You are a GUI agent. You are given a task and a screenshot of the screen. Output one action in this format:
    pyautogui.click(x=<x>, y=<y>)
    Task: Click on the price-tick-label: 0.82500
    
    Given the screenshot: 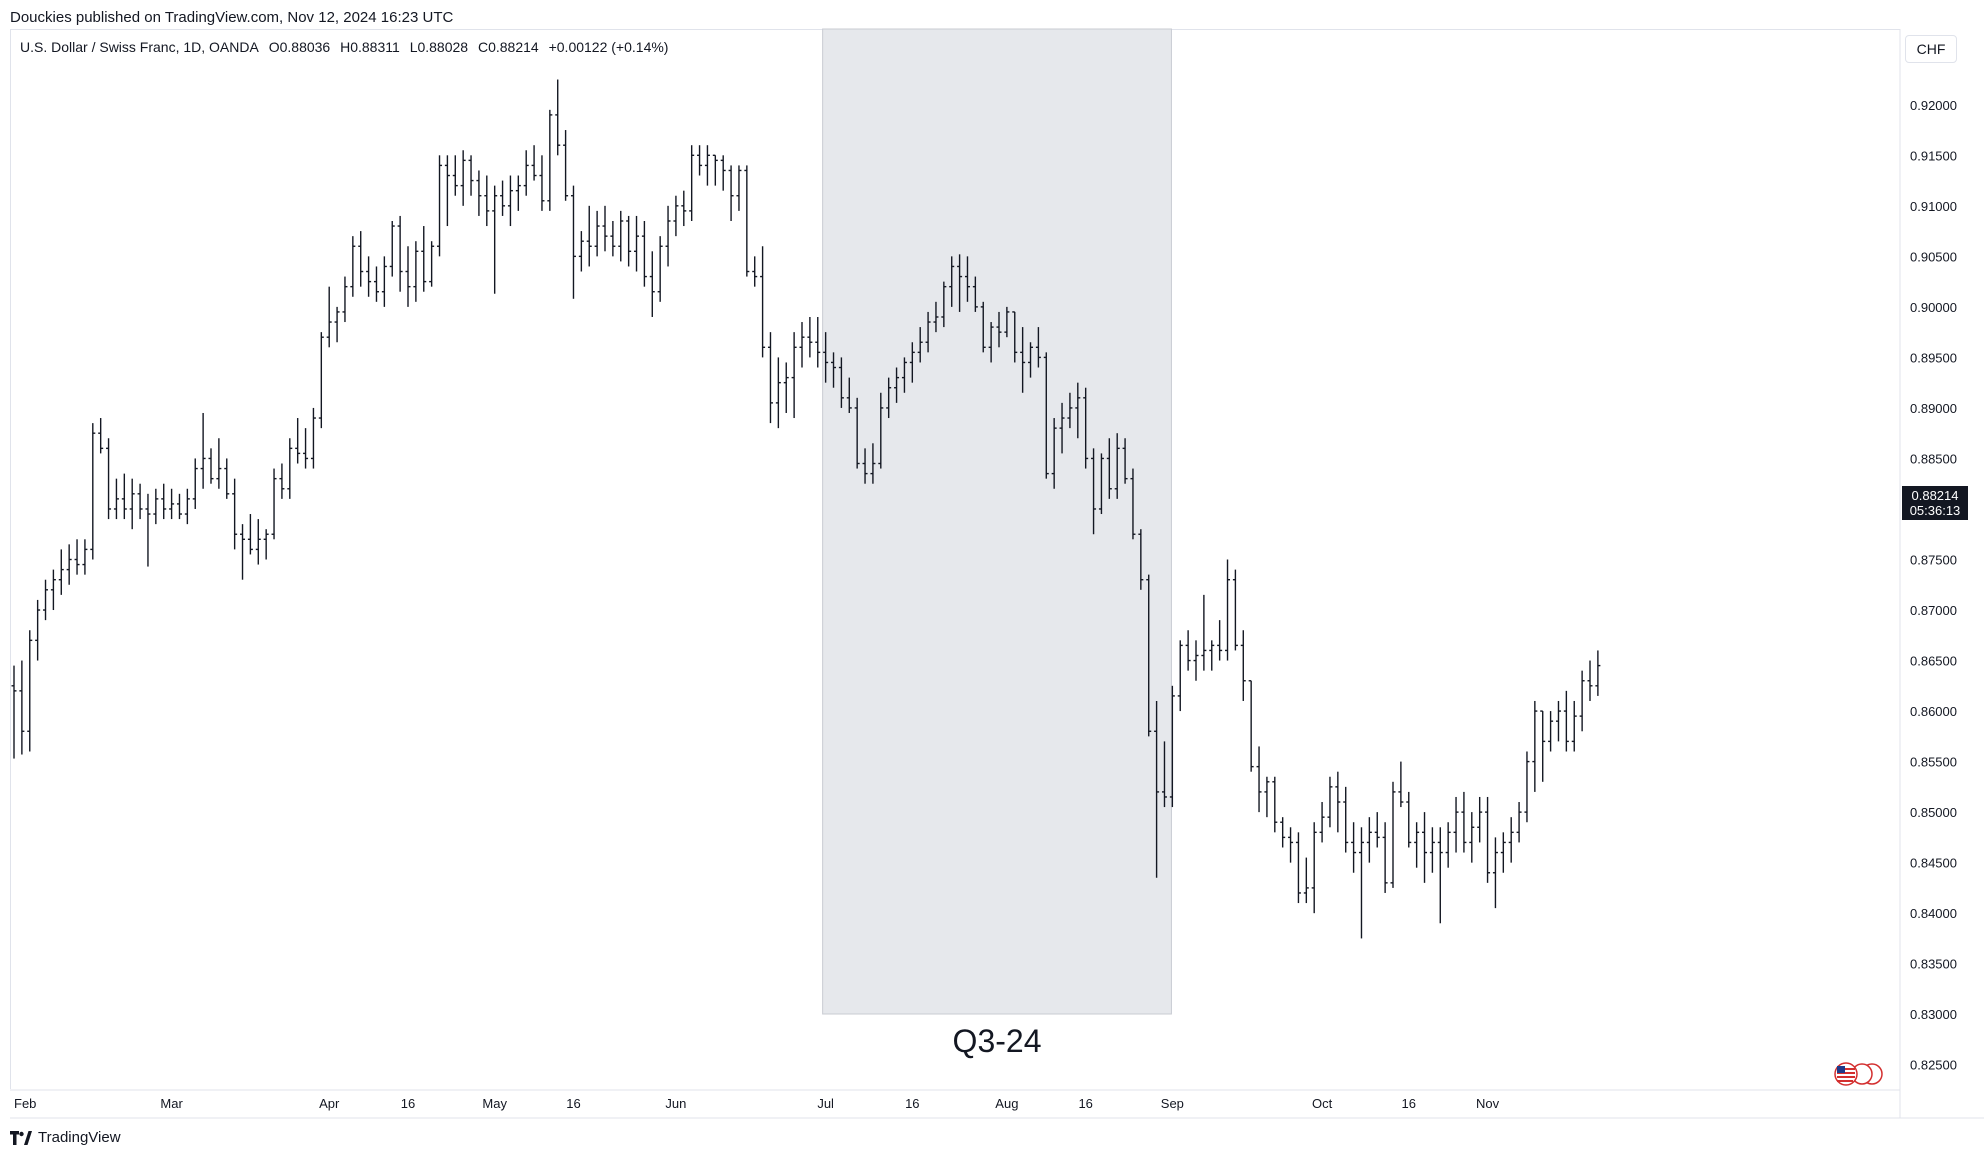 What is the action you would take?
    pyautogui.click(x=1933, y=1065)
    